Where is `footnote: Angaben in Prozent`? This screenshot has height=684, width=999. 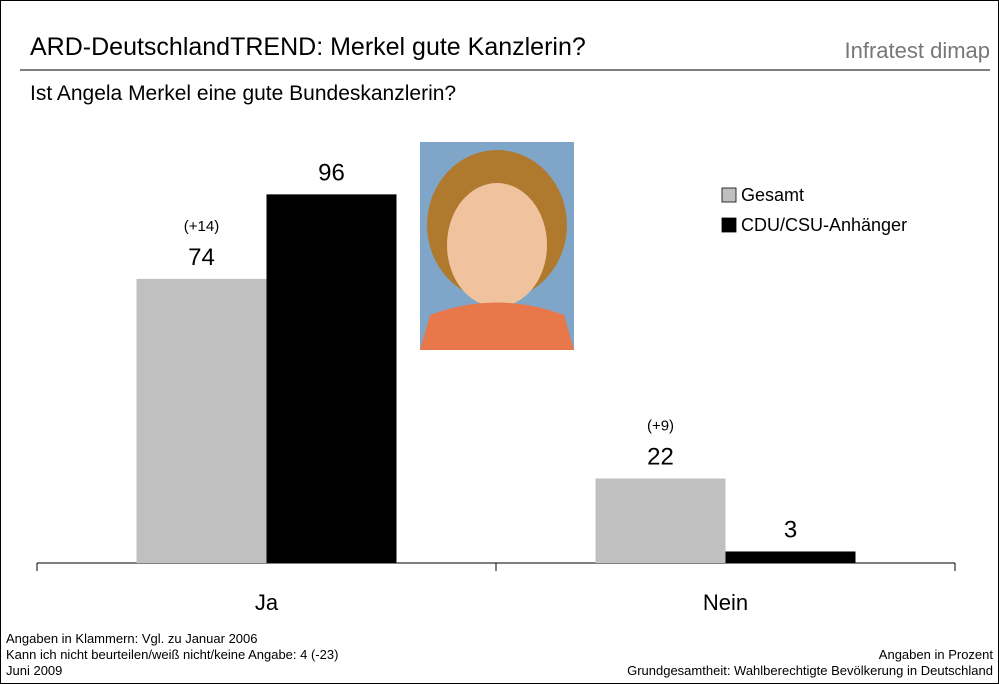
footnote: Angaben in Prozent is located at coordinates (936, 654).